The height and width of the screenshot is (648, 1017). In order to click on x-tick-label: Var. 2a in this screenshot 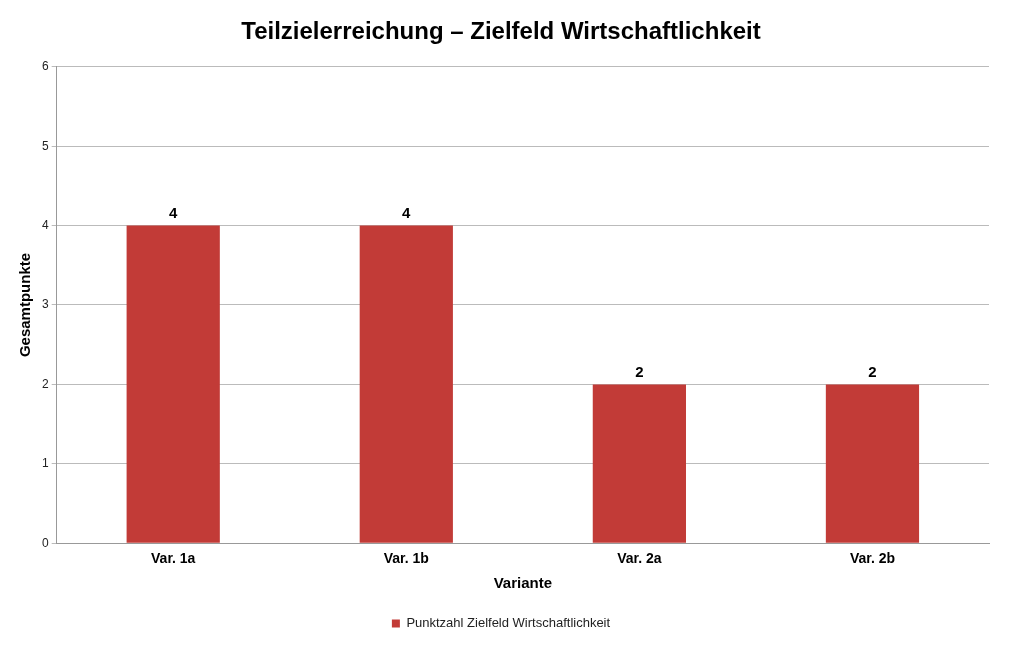, I will do `click(639, 558)`.